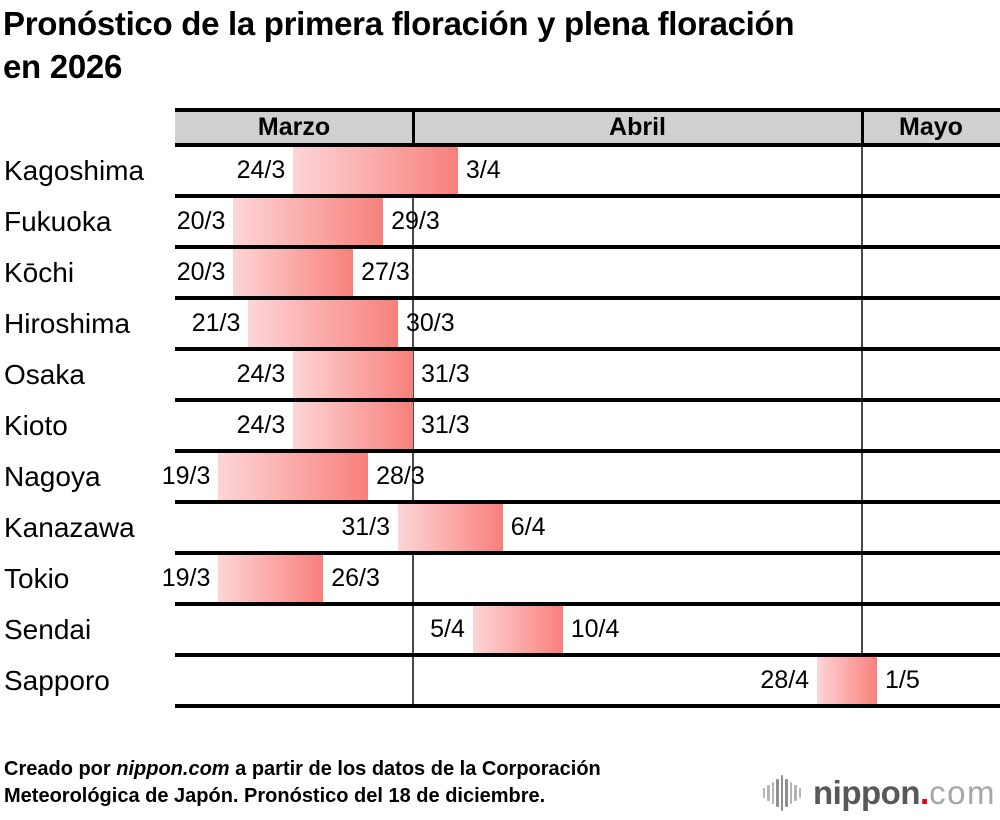  What do you see at coordinates (36, 425) in the screenshot?
I see `city-label: Kioto` at bounding box center [36, 425].